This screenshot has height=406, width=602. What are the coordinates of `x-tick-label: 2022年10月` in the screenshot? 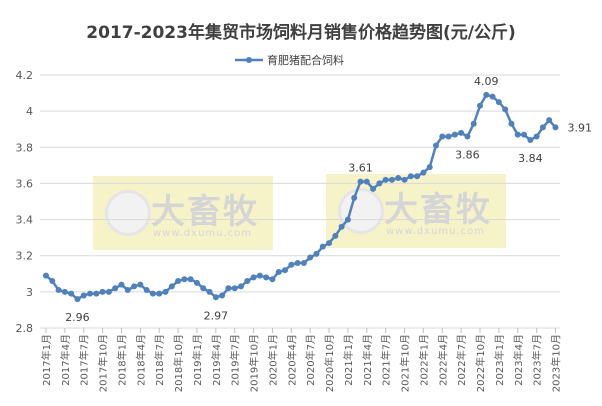 It's located at (480, 363).